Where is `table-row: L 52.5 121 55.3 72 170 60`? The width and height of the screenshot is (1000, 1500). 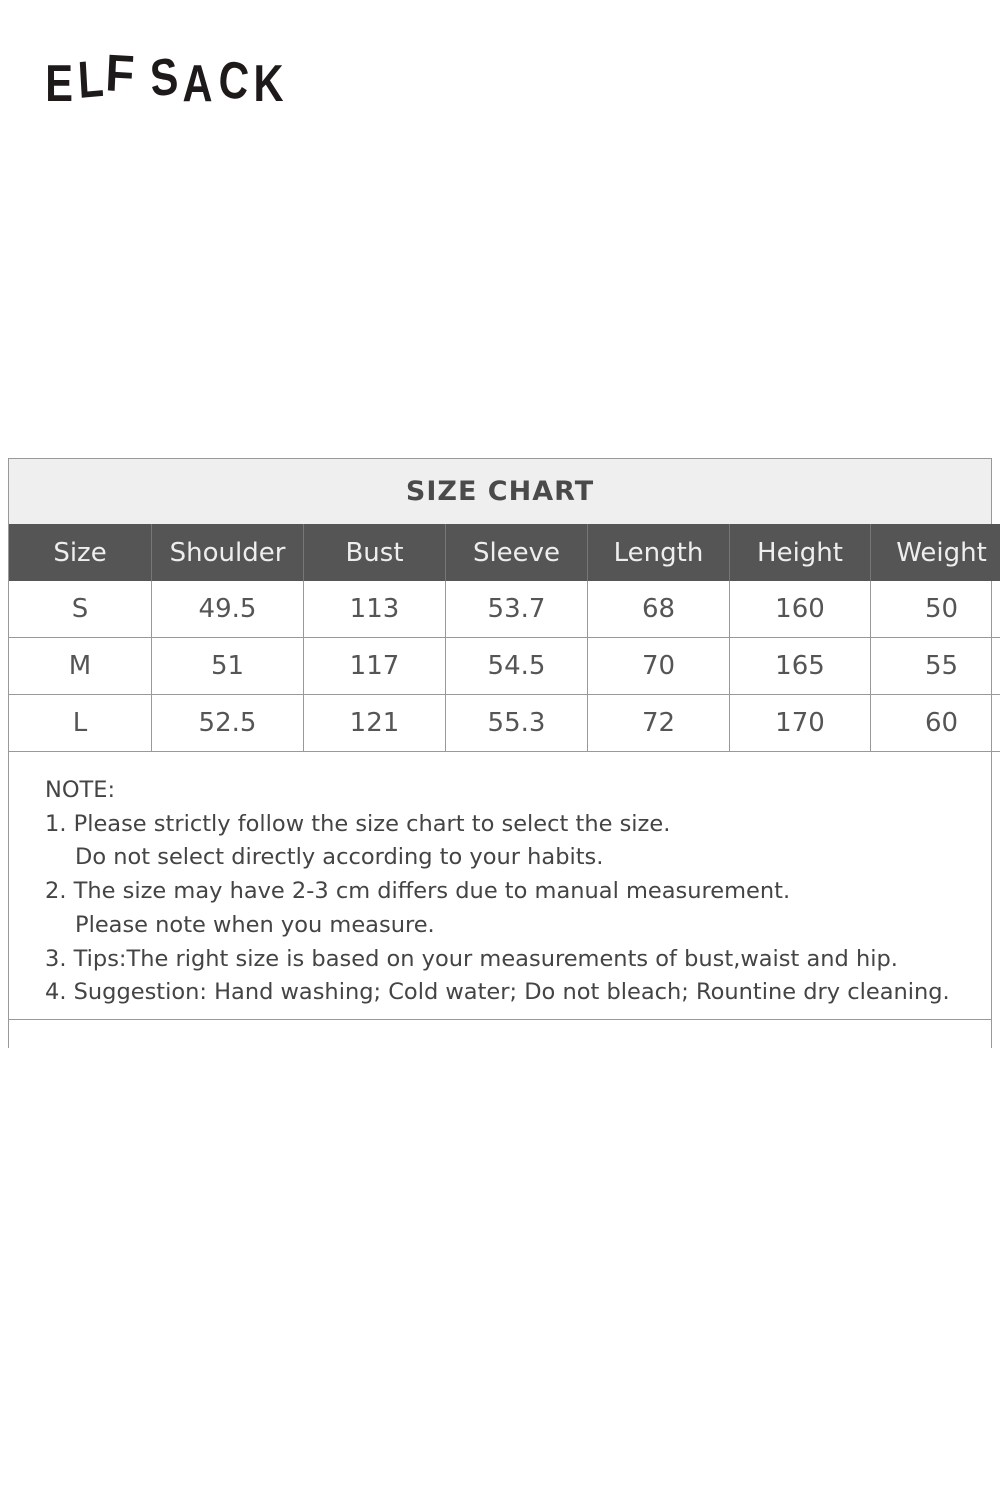
table-row: L 52.5 121 55.3 72 170 60 is located at coordinates (504, 723).